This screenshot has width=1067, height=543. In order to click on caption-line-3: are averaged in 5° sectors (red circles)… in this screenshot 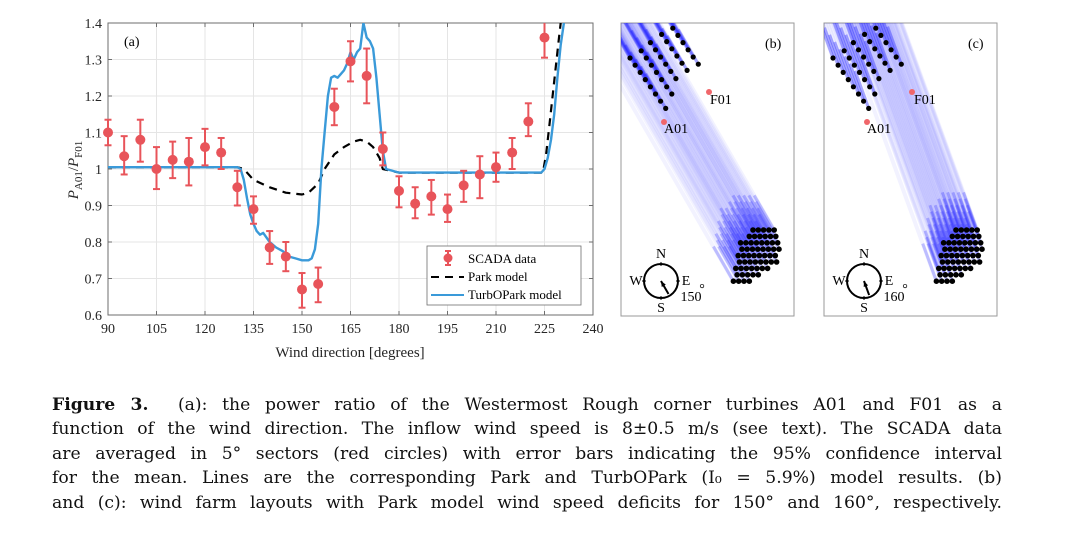, I will do `click(527, 453)`.